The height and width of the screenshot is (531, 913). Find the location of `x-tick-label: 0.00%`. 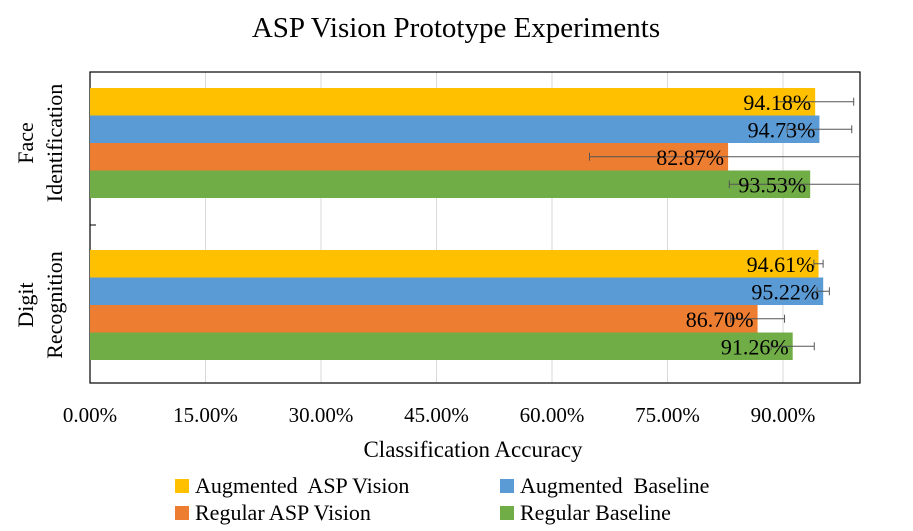

x-tick-label: 0.00% is located at coordinates (90, 415).